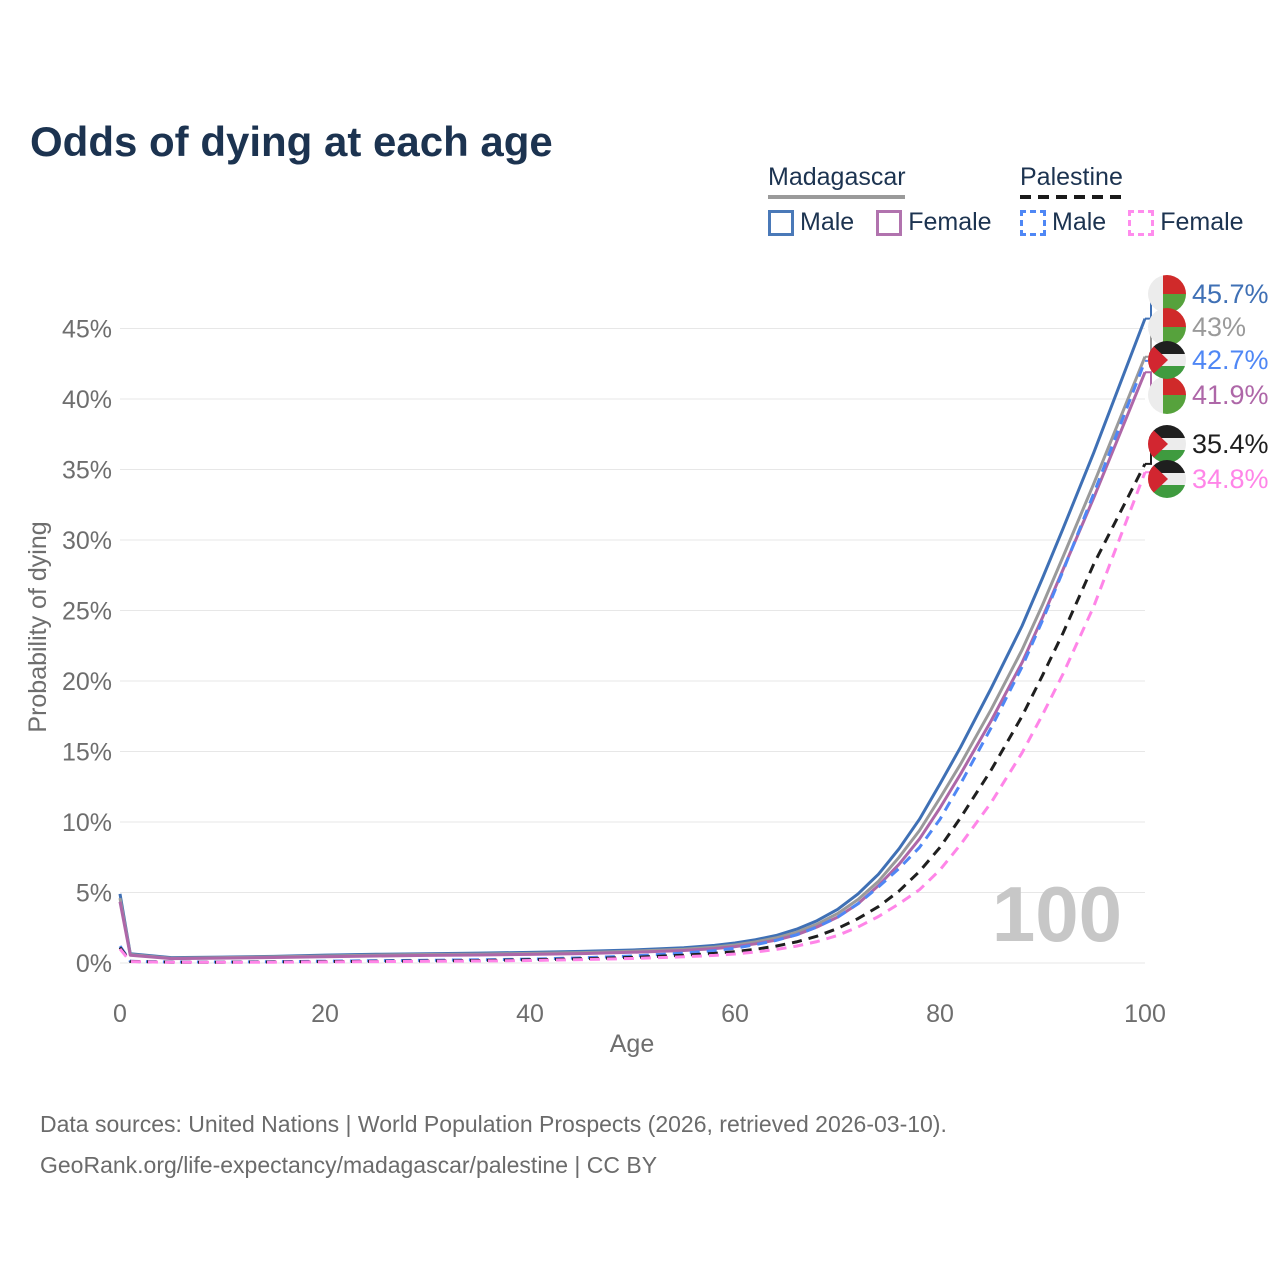 This screenshot has width=1280, height=1280. Describe the element at coordinates (94, 894) in the screenshot. I see `y-tick-label: 5%` at that location.